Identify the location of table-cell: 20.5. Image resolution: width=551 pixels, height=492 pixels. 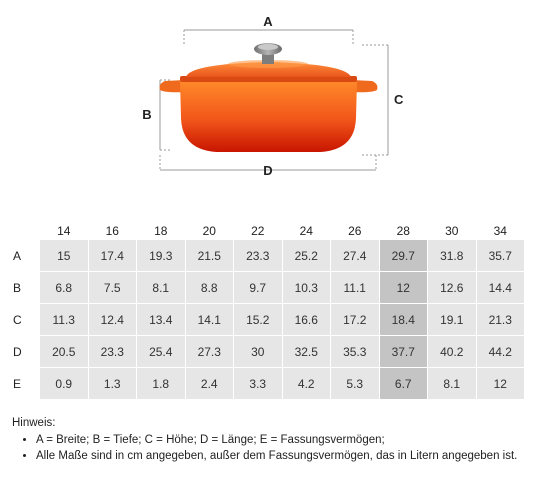
(64, 351).